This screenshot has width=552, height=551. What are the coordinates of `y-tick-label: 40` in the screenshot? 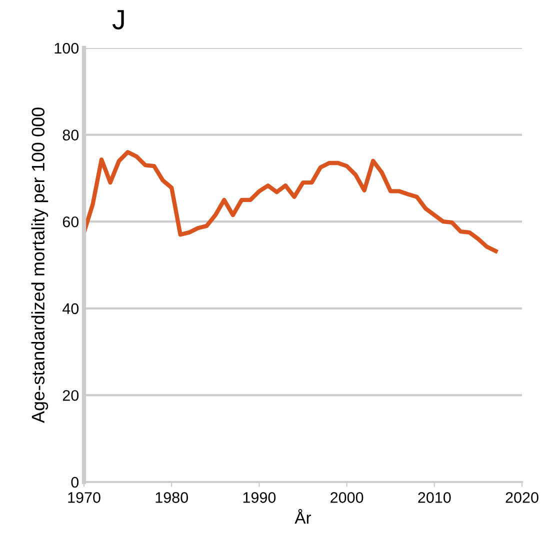 It's located at (70, 308).